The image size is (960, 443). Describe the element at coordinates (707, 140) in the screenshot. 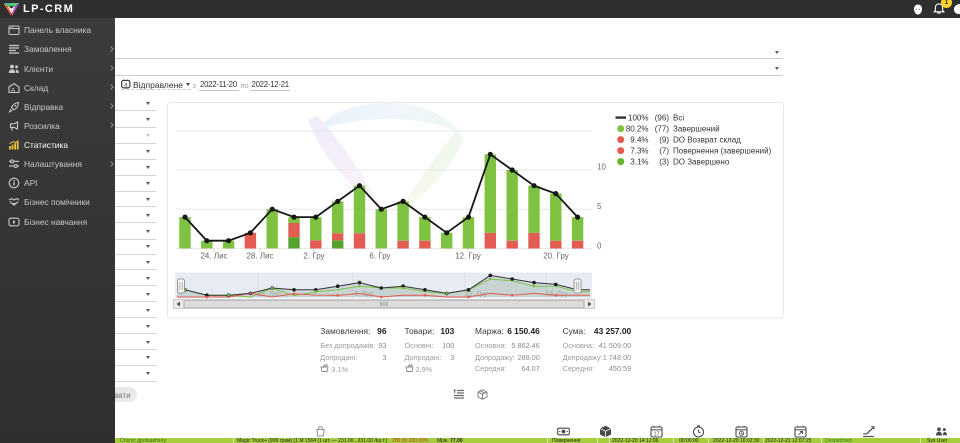

I see `svg-text: DO Возврат склад` at that location.